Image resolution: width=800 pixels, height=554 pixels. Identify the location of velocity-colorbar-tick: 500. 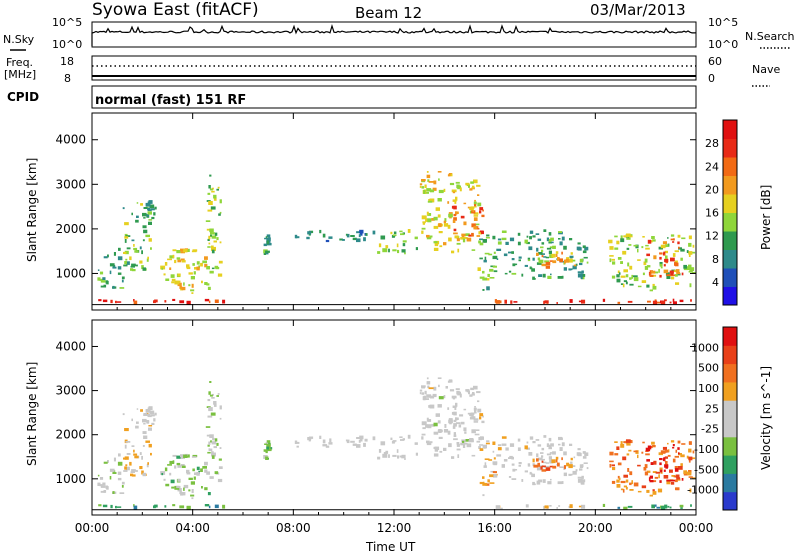
(708, 368).